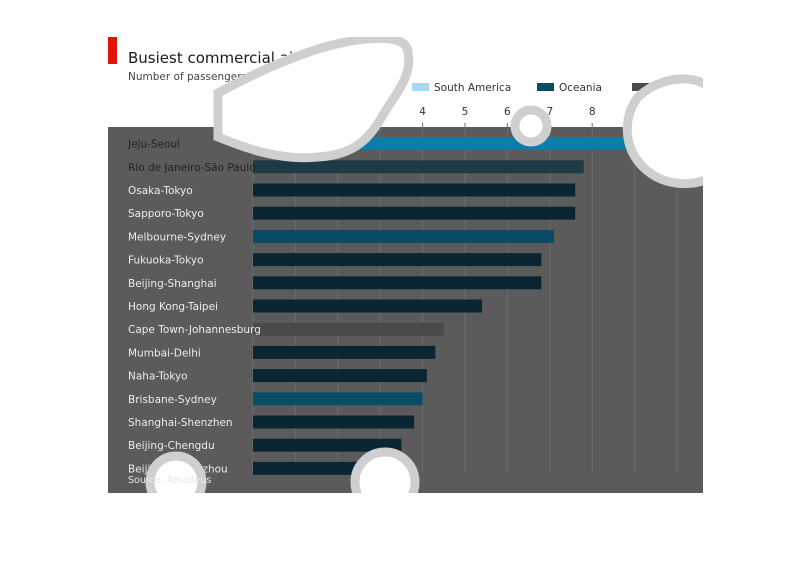  Describe the element at coordinates (337, 112) in the screenshot. I see `x-tick-label: 2` at that location.